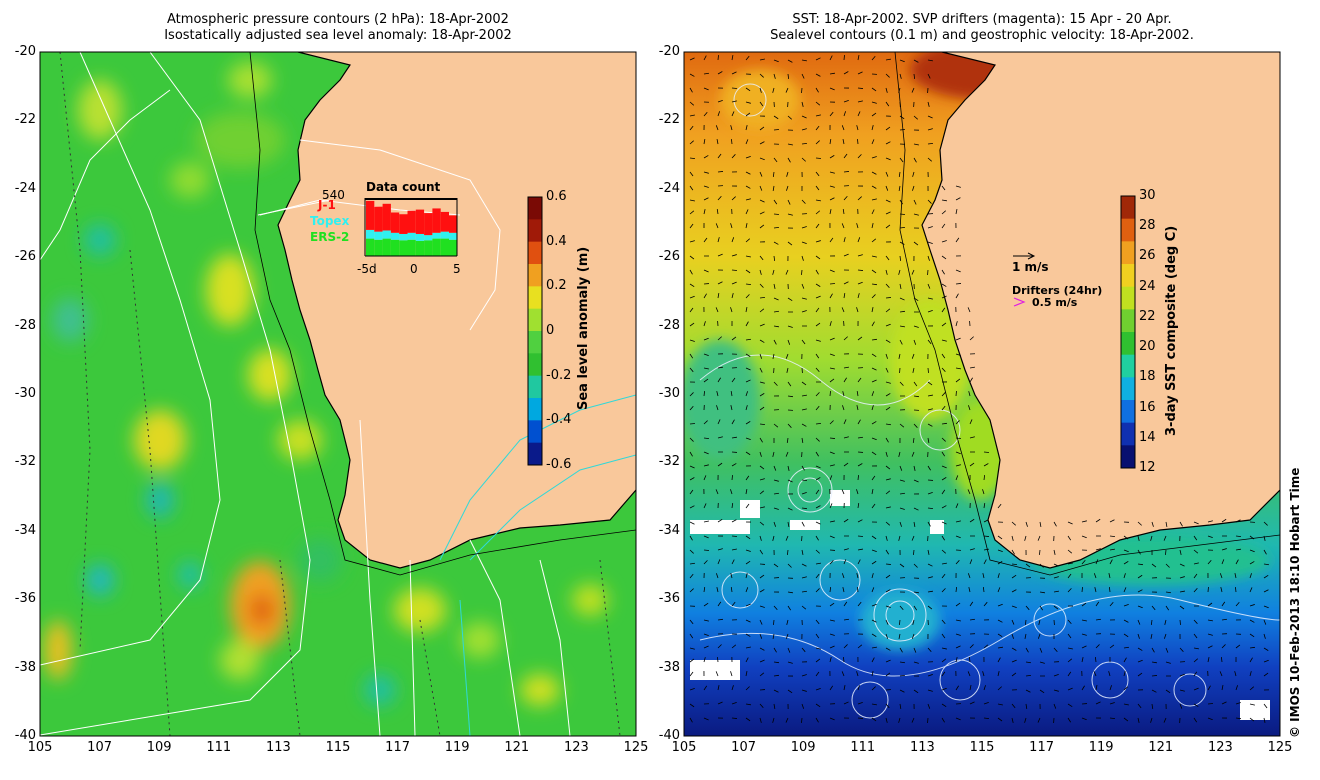 Image resolution: width=1320 pixels, height=780 pixels. I want to click on drifter-legend-arrow, so click(1019, 302).